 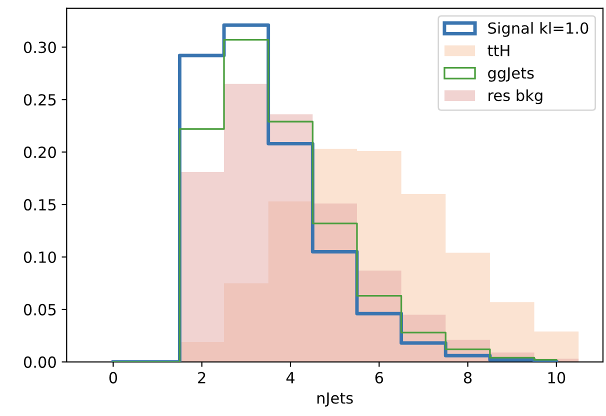 What do you see at coordinates (113, 378) in the screenshot?
I see `x-tick-label: 0` at bounding box center [113, 378].